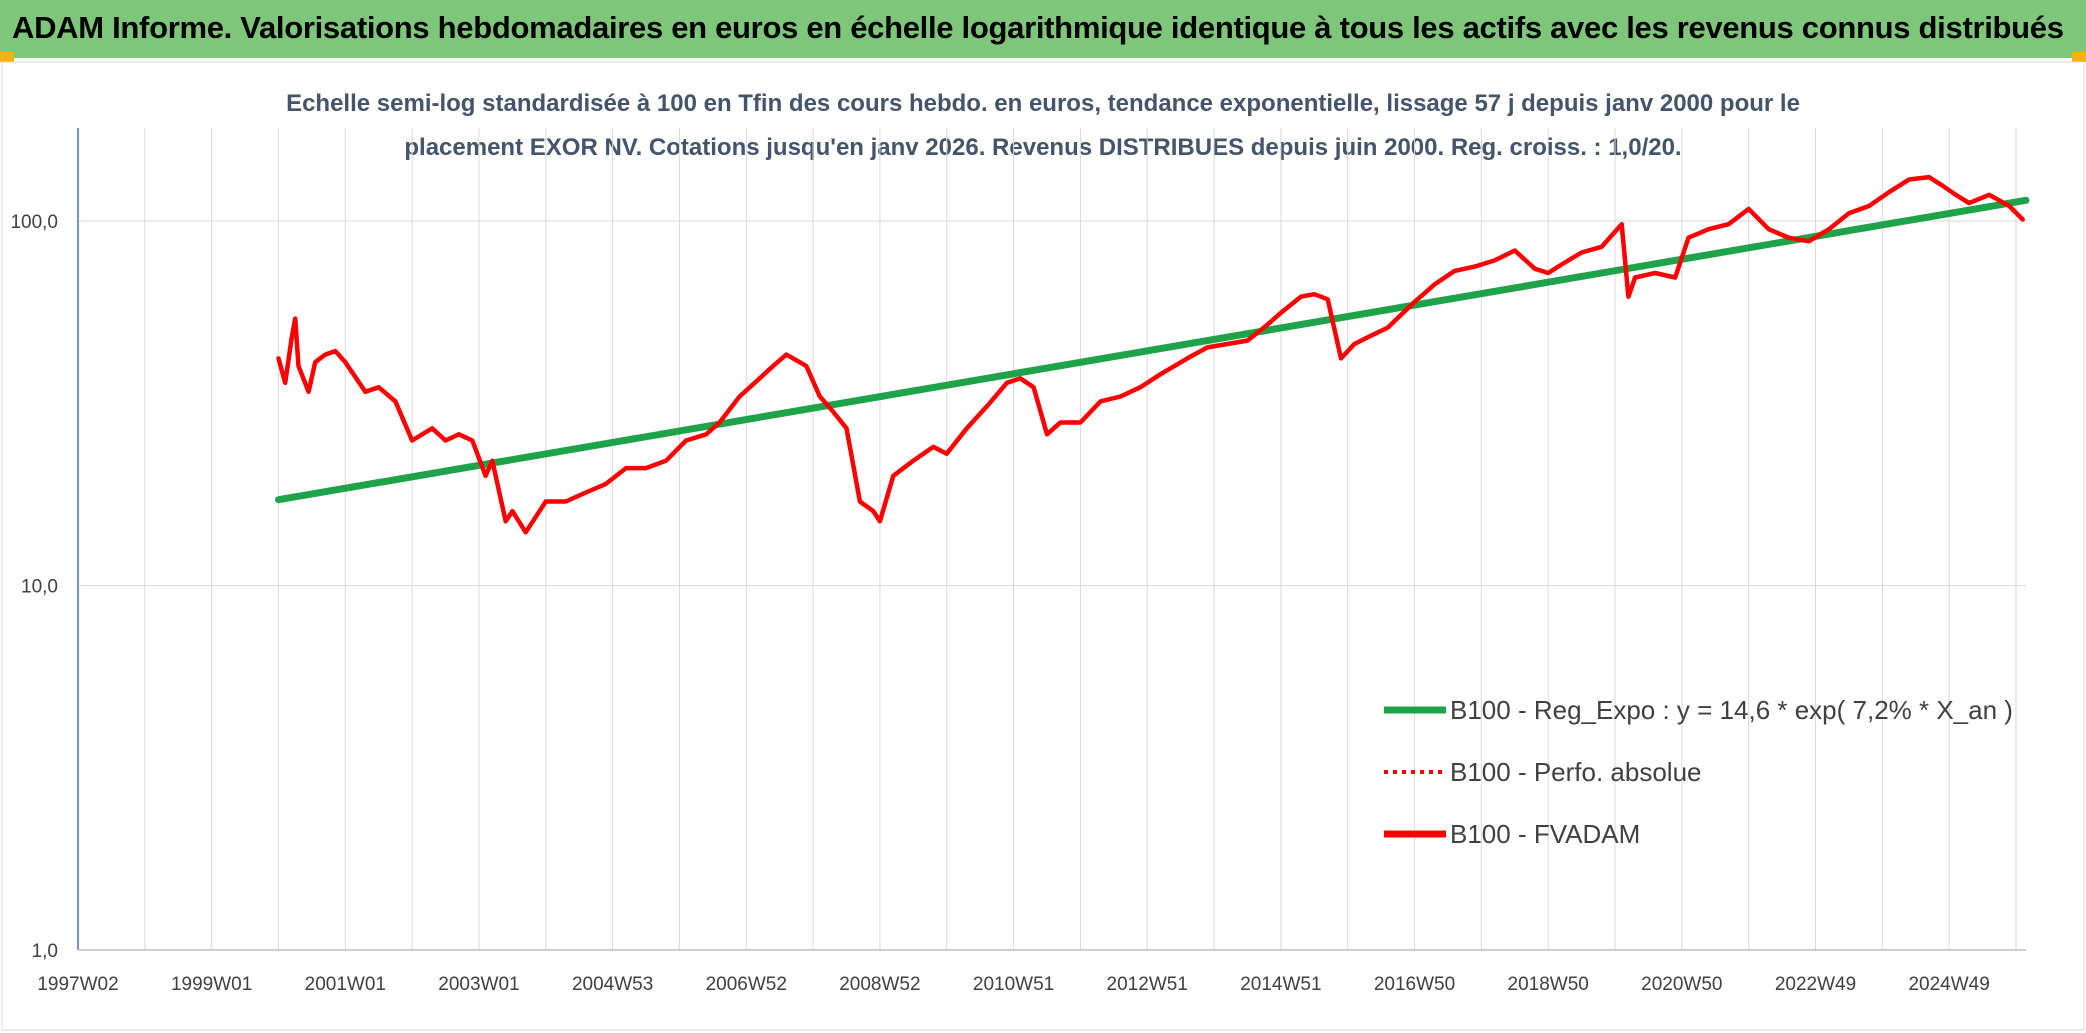 This screenshot has height=1033, width=2086. What do you see at coordinates (77, 984) in the screenshot?
I see `x-tick-label: 1997W02` at bounding box center [77, 984].